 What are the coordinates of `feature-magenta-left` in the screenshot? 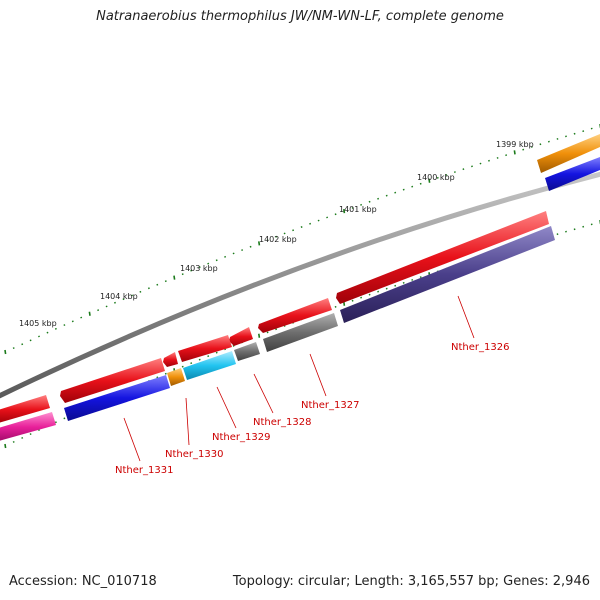 It's located at (28, 426).